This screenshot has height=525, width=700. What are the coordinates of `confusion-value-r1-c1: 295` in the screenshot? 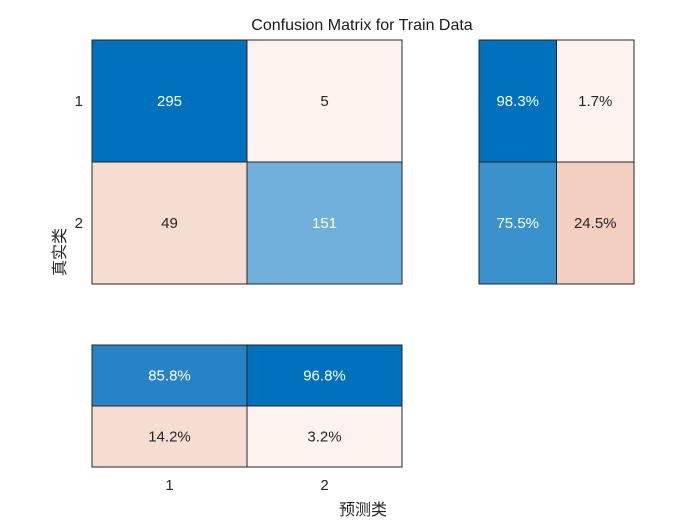 It's located at (169, 101).